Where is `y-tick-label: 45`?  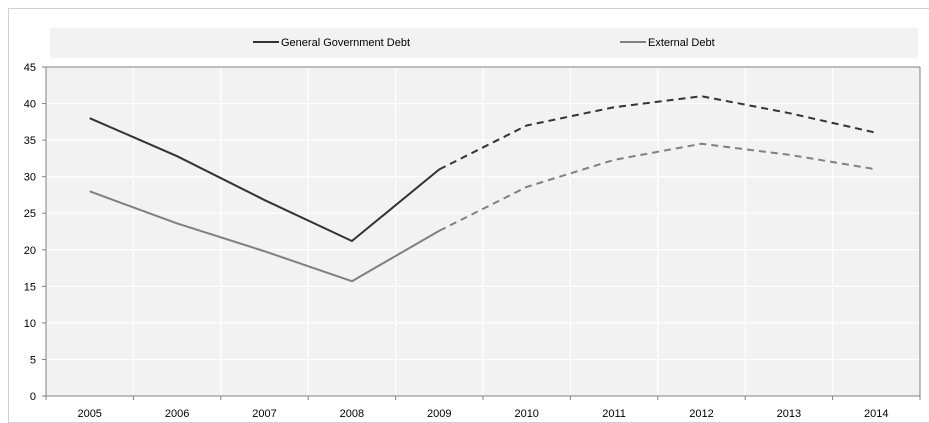
y-tick-label: 45 is located at coordinates (30, 68).